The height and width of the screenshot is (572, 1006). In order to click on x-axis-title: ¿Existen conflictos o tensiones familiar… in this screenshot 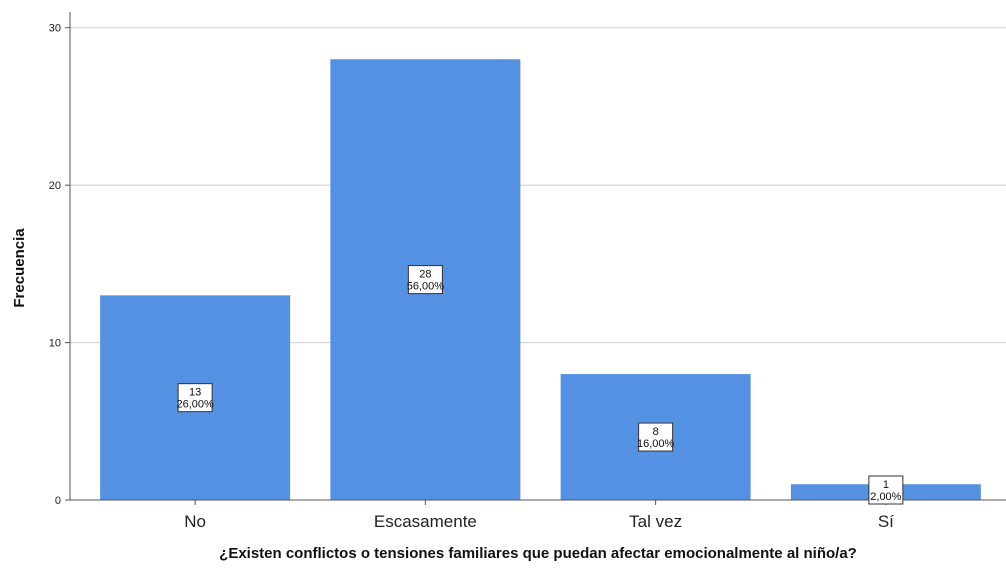, I will do `click(538, 553)`.